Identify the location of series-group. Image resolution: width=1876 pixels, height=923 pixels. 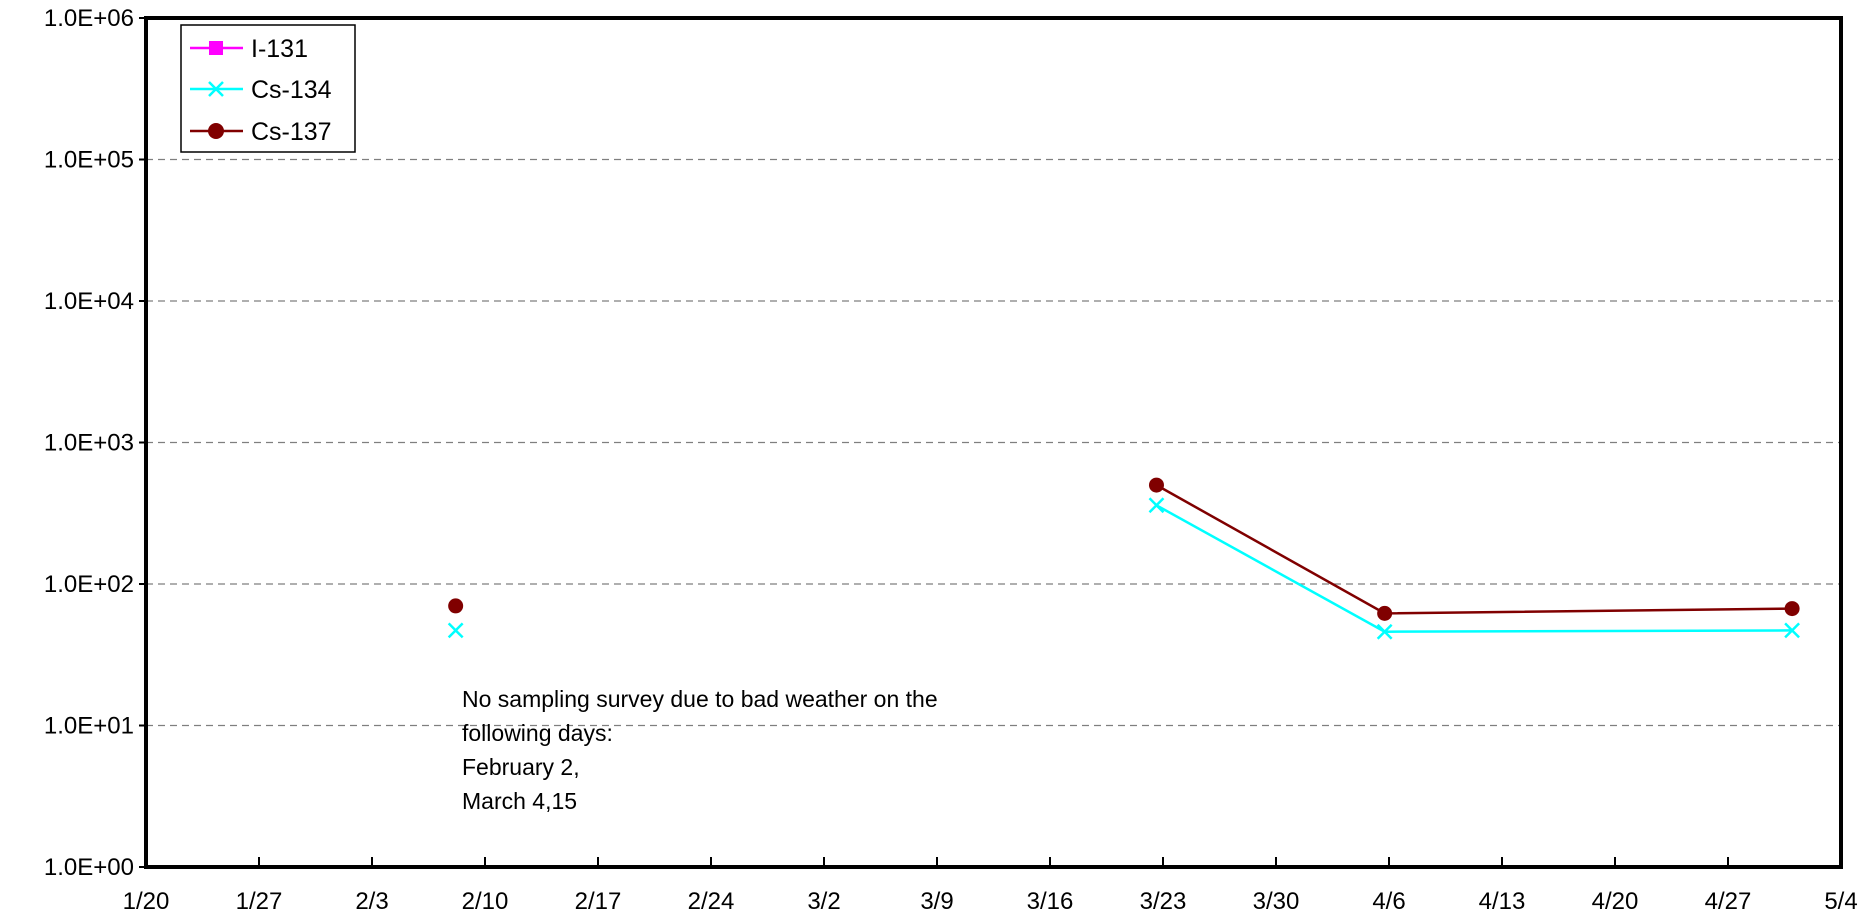
(1123, 558).